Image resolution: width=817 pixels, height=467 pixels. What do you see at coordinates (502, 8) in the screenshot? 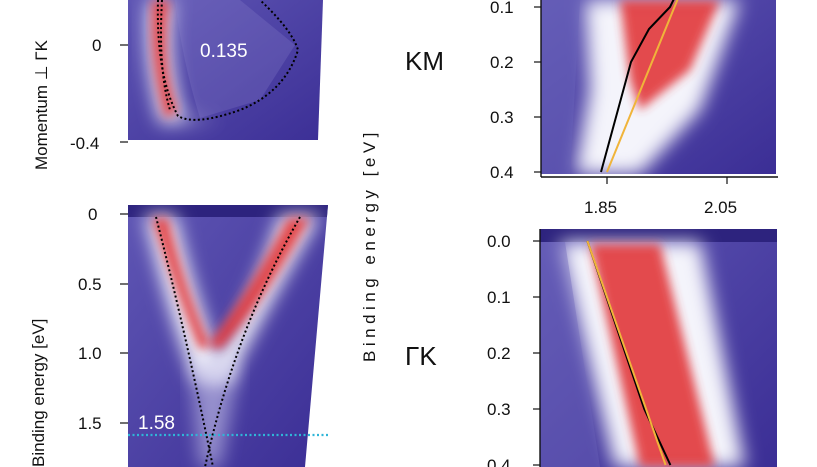
I see `tr-ytick-label: 0.1` at bounding box center [502, 8].